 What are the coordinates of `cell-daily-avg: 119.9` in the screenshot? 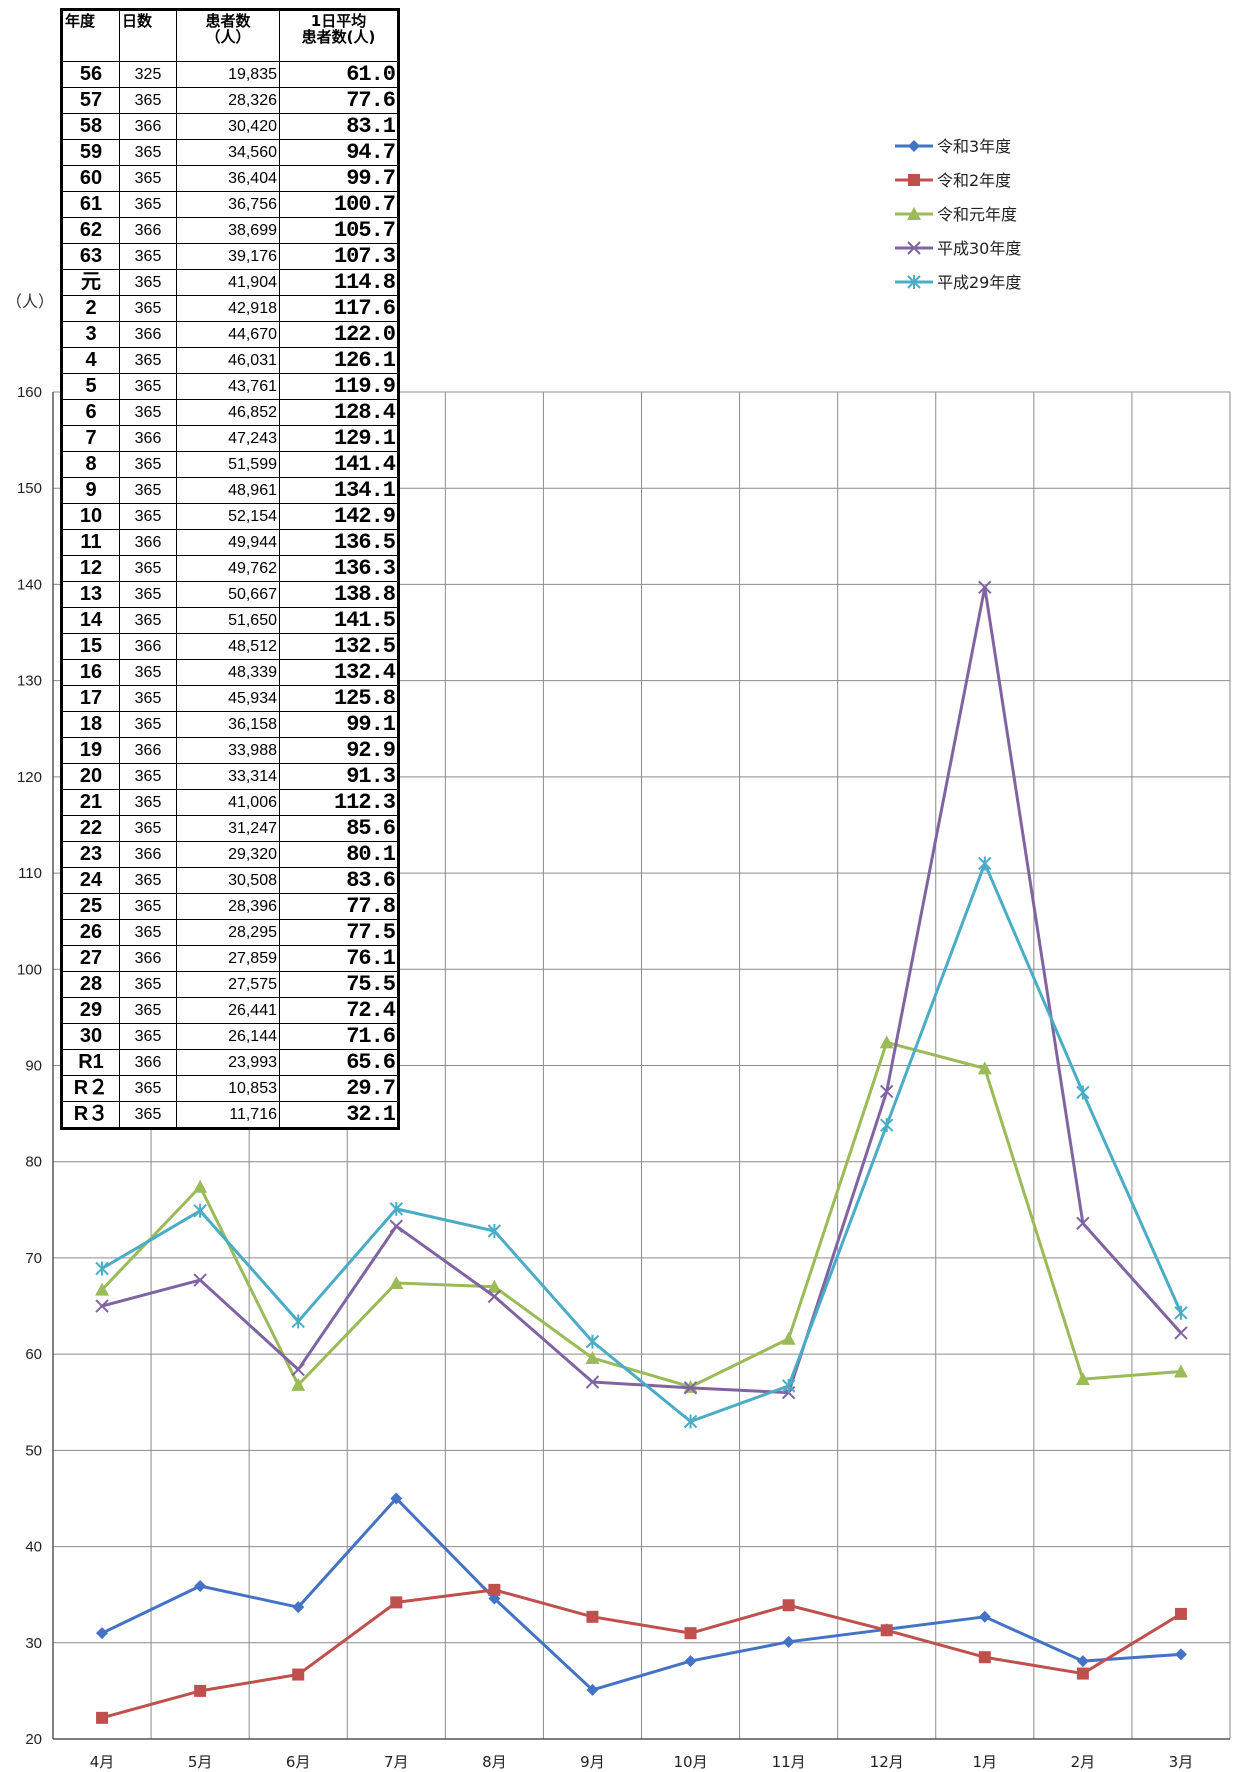 It's located at (339, 386).